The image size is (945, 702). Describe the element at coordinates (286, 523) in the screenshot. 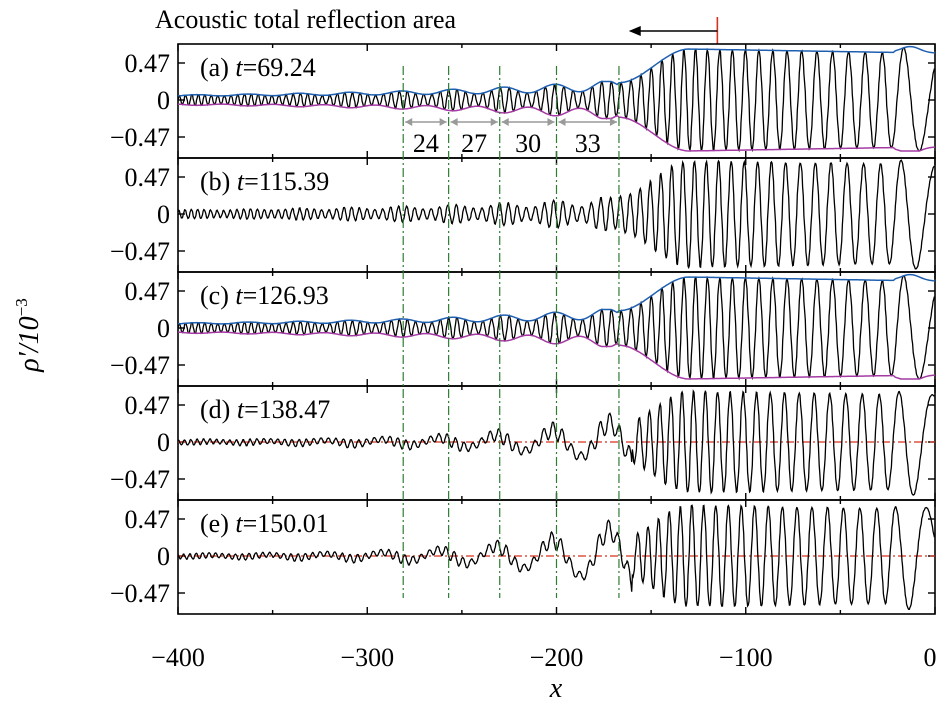

I see `time-value: =150.01` at that location.